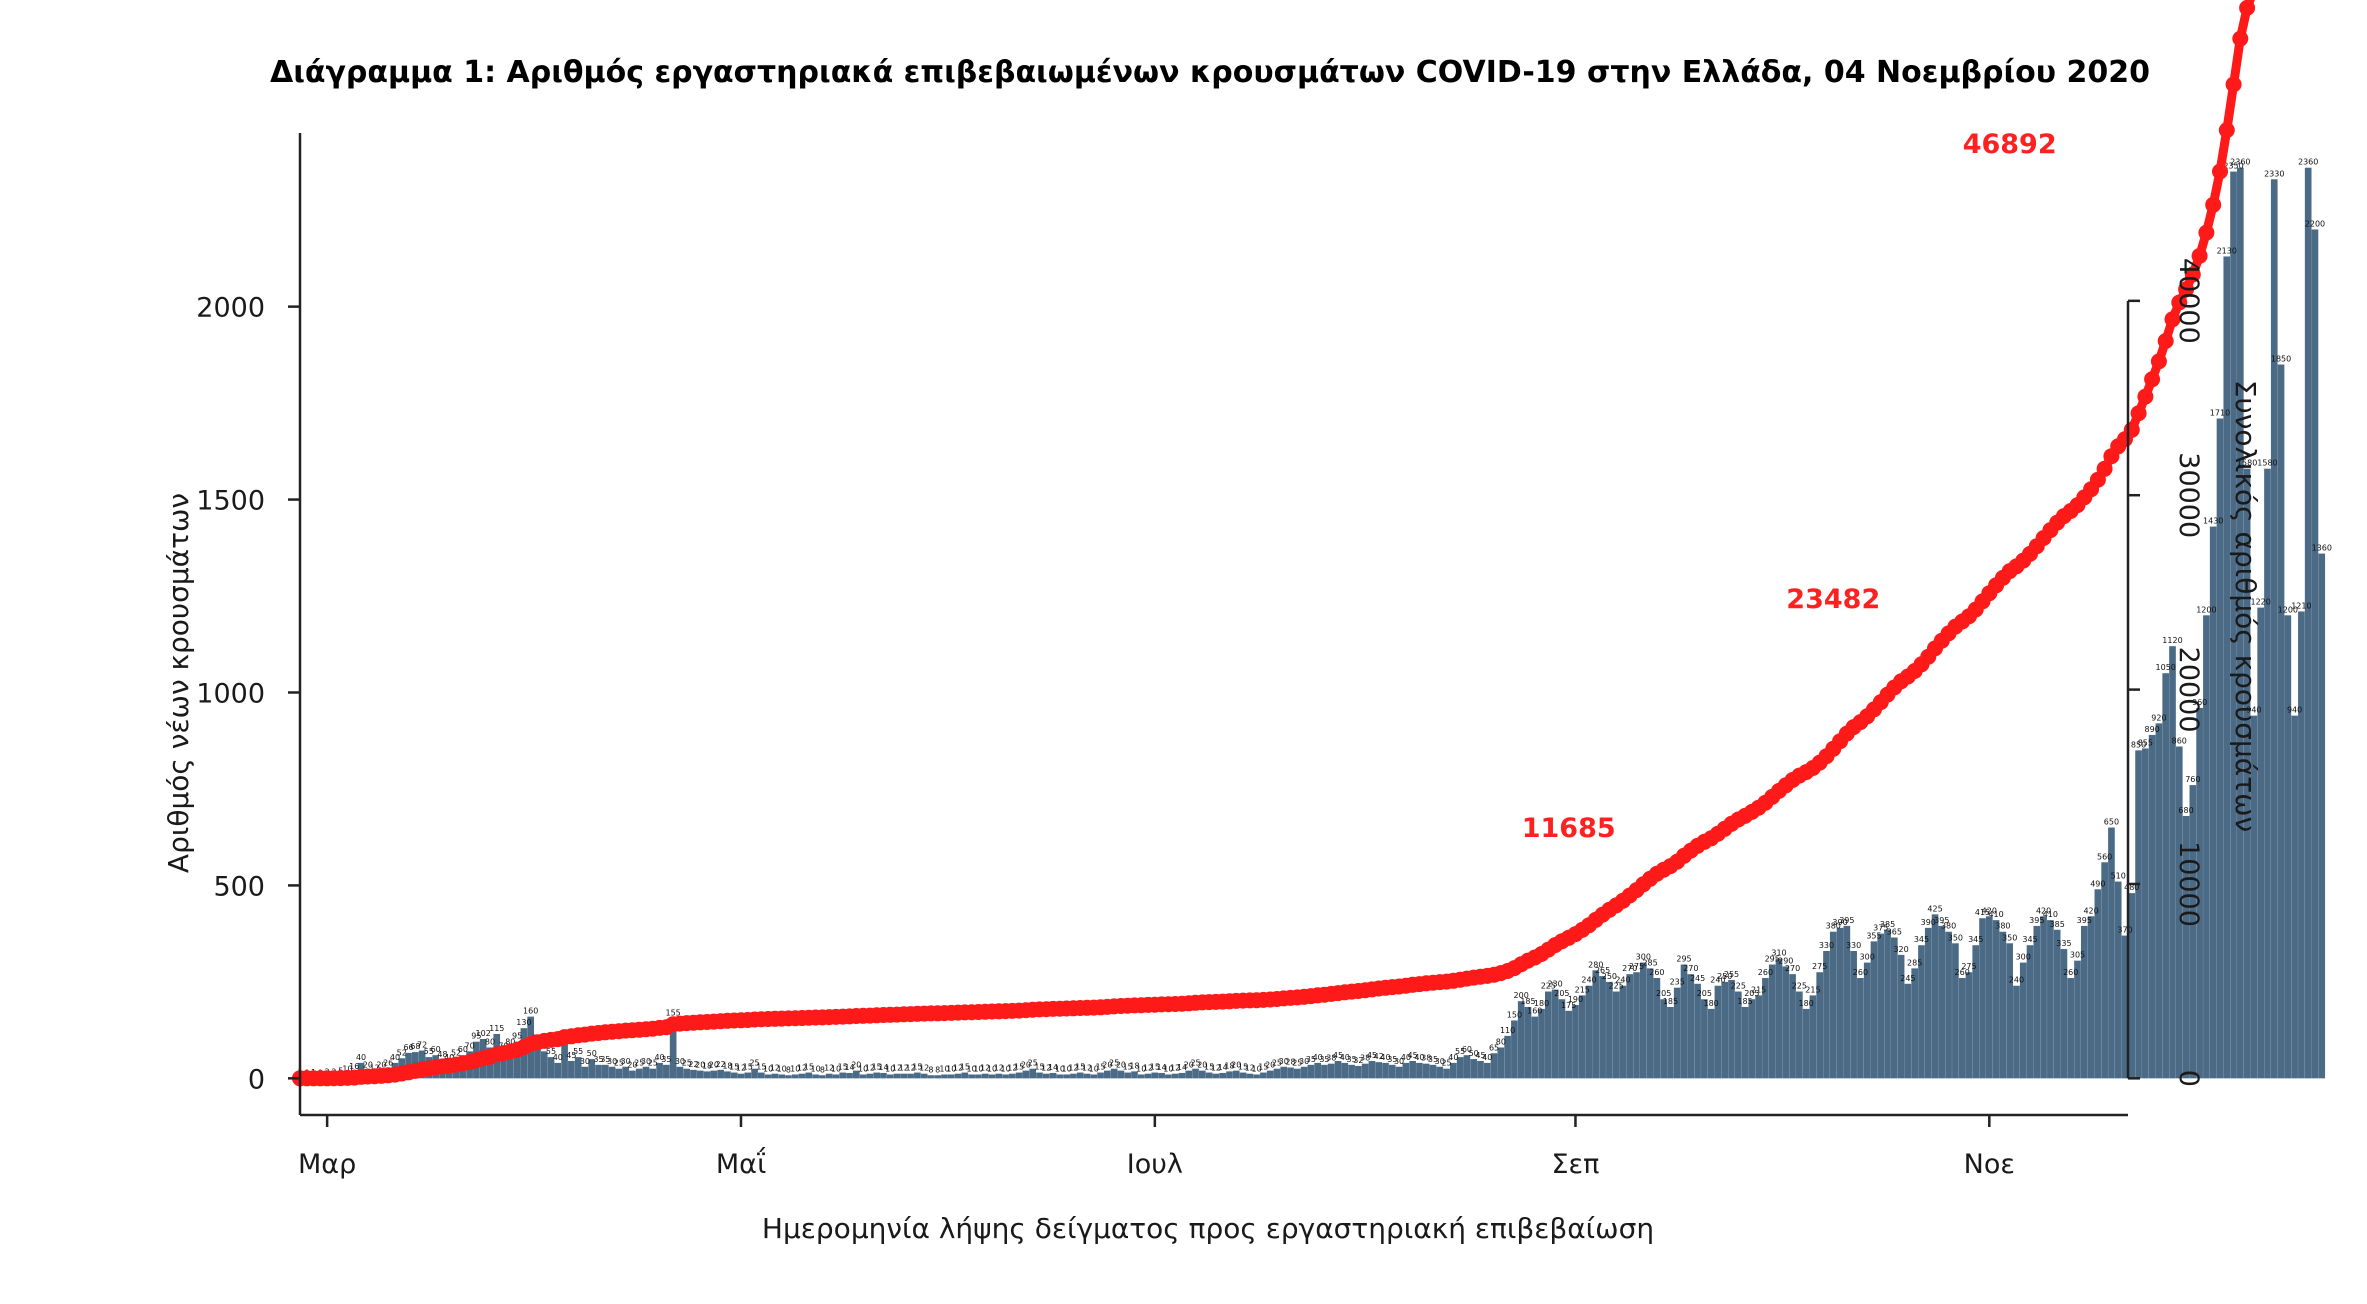 This screenshot has width=2367, height=1304. Describe the element at coordinates (558, 1057) in the screenshot. I see `bar-value-label: 40` at that location.